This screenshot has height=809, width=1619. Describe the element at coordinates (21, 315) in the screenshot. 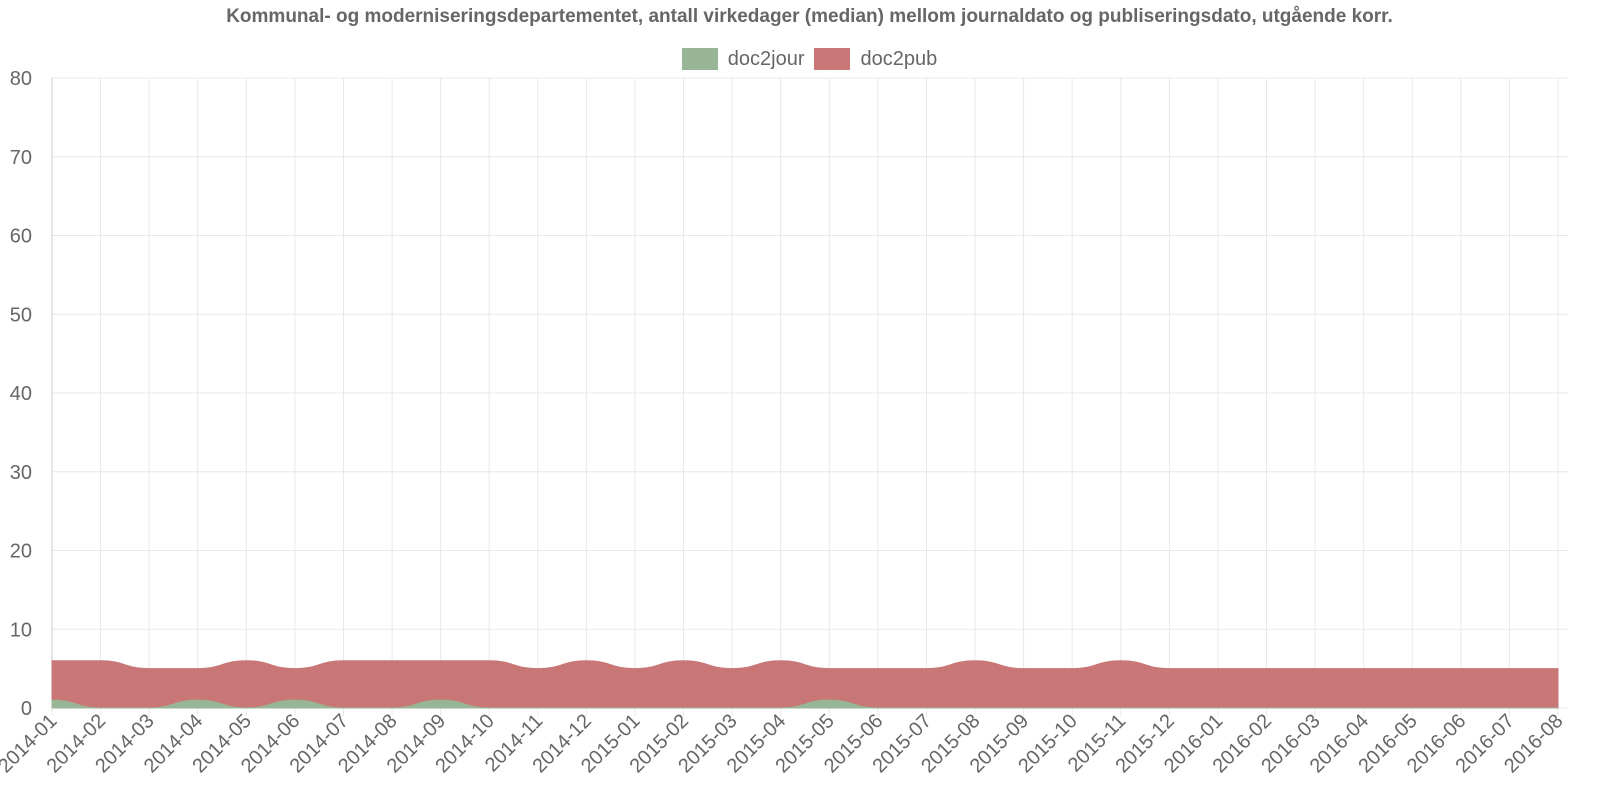

I see `y-tick-label: 50` at that location.